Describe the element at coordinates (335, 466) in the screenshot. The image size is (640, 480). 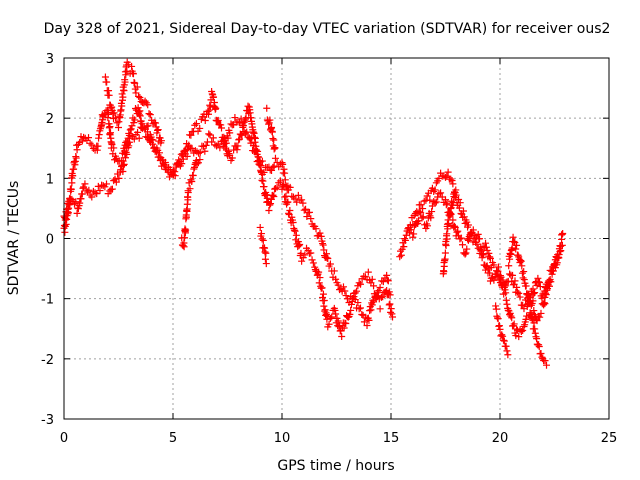
I see `x-axis-title: GPS time / hours` at that location.